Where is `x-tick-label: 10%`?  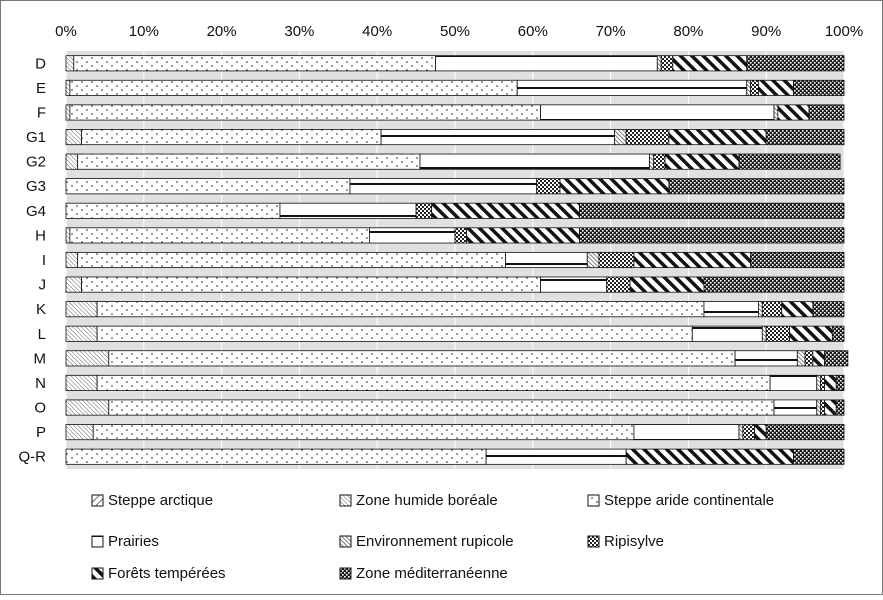 x-tick-label: 10% is located at coordinates (144, 31).